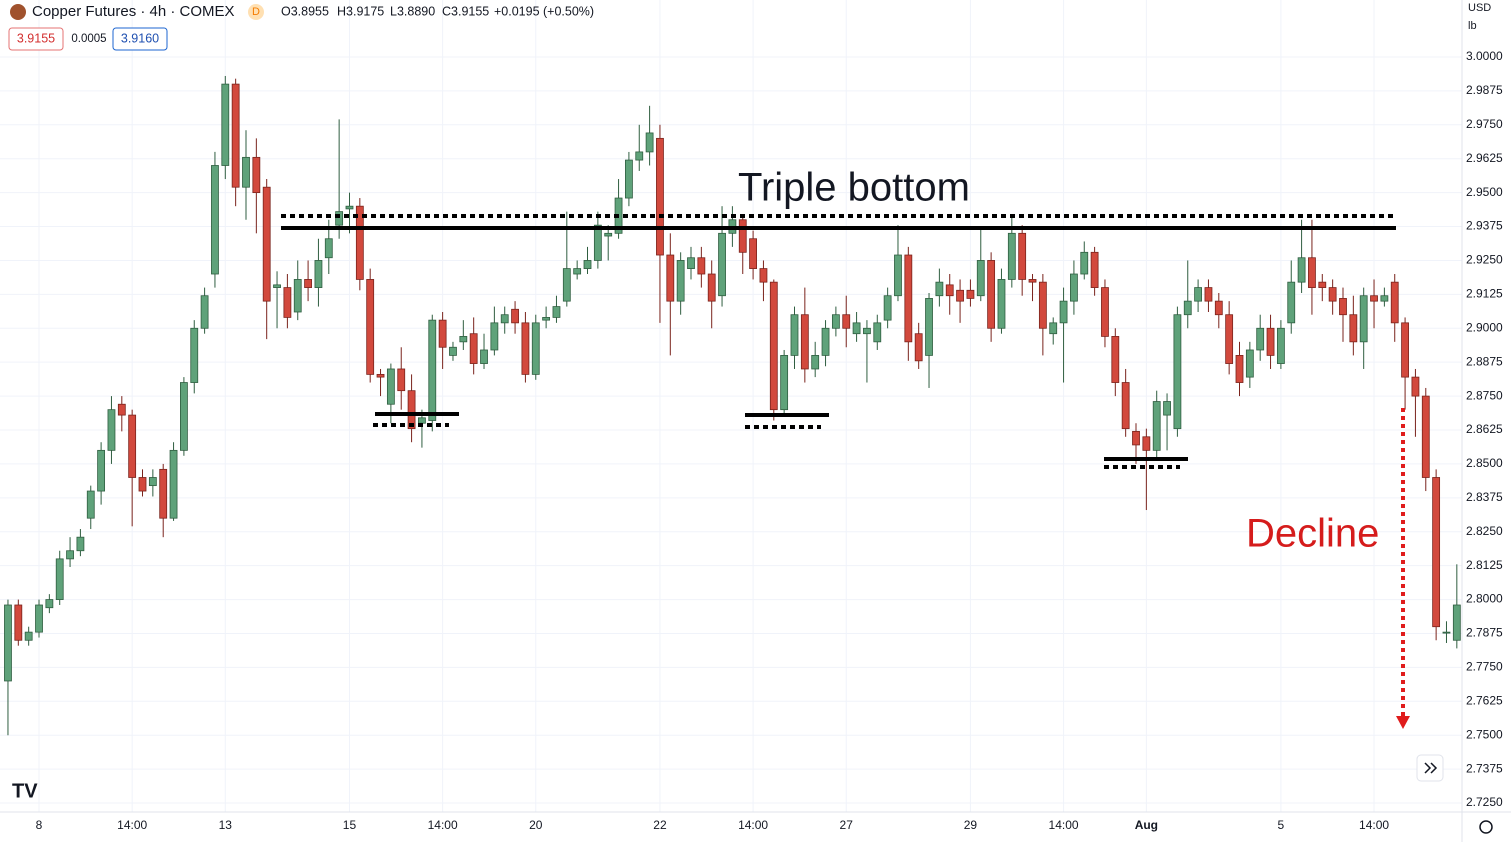 Image resolution: width=1511 pixels, height=842 pixels. I want to click on y-tick-label: 2.9125, so click(1484, 294).